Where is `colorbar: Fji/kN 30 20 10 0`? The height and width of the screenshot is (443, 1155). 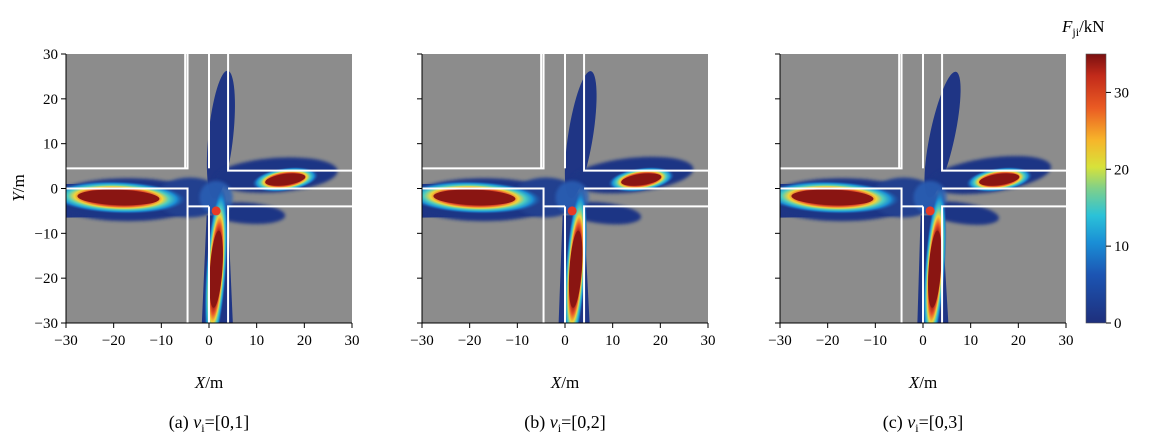
colorbar: Fji/kN 30 20 10 0 is located at coordinates (1095, 174).